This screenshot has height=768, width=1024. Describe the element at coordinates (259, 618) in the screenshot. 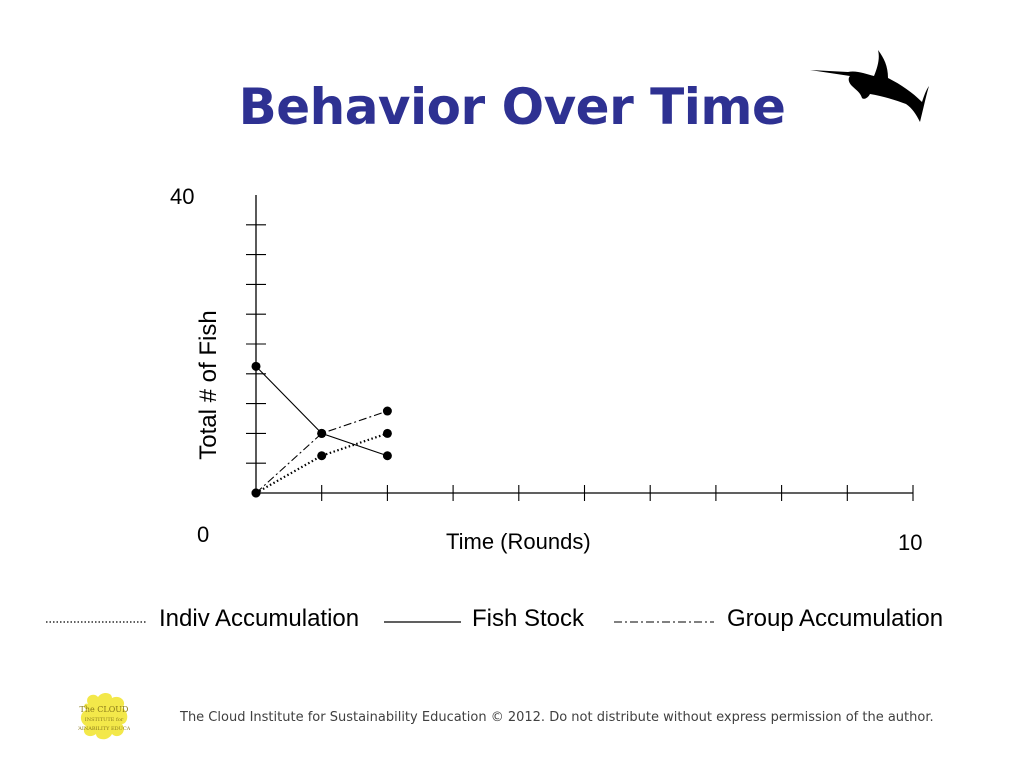

I see `legend-label-indiv: Indiv Accumulation` at that location.